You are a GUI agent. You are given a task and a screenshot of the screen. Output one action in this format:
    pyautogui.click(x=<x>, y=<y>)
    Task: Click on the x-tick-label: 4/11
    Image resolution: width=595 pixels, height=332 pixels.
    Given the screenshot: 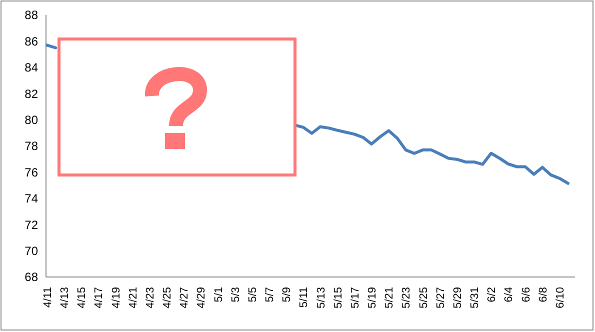 What is the action you would take?
    pyautogui.click(x=48, y=297)
    